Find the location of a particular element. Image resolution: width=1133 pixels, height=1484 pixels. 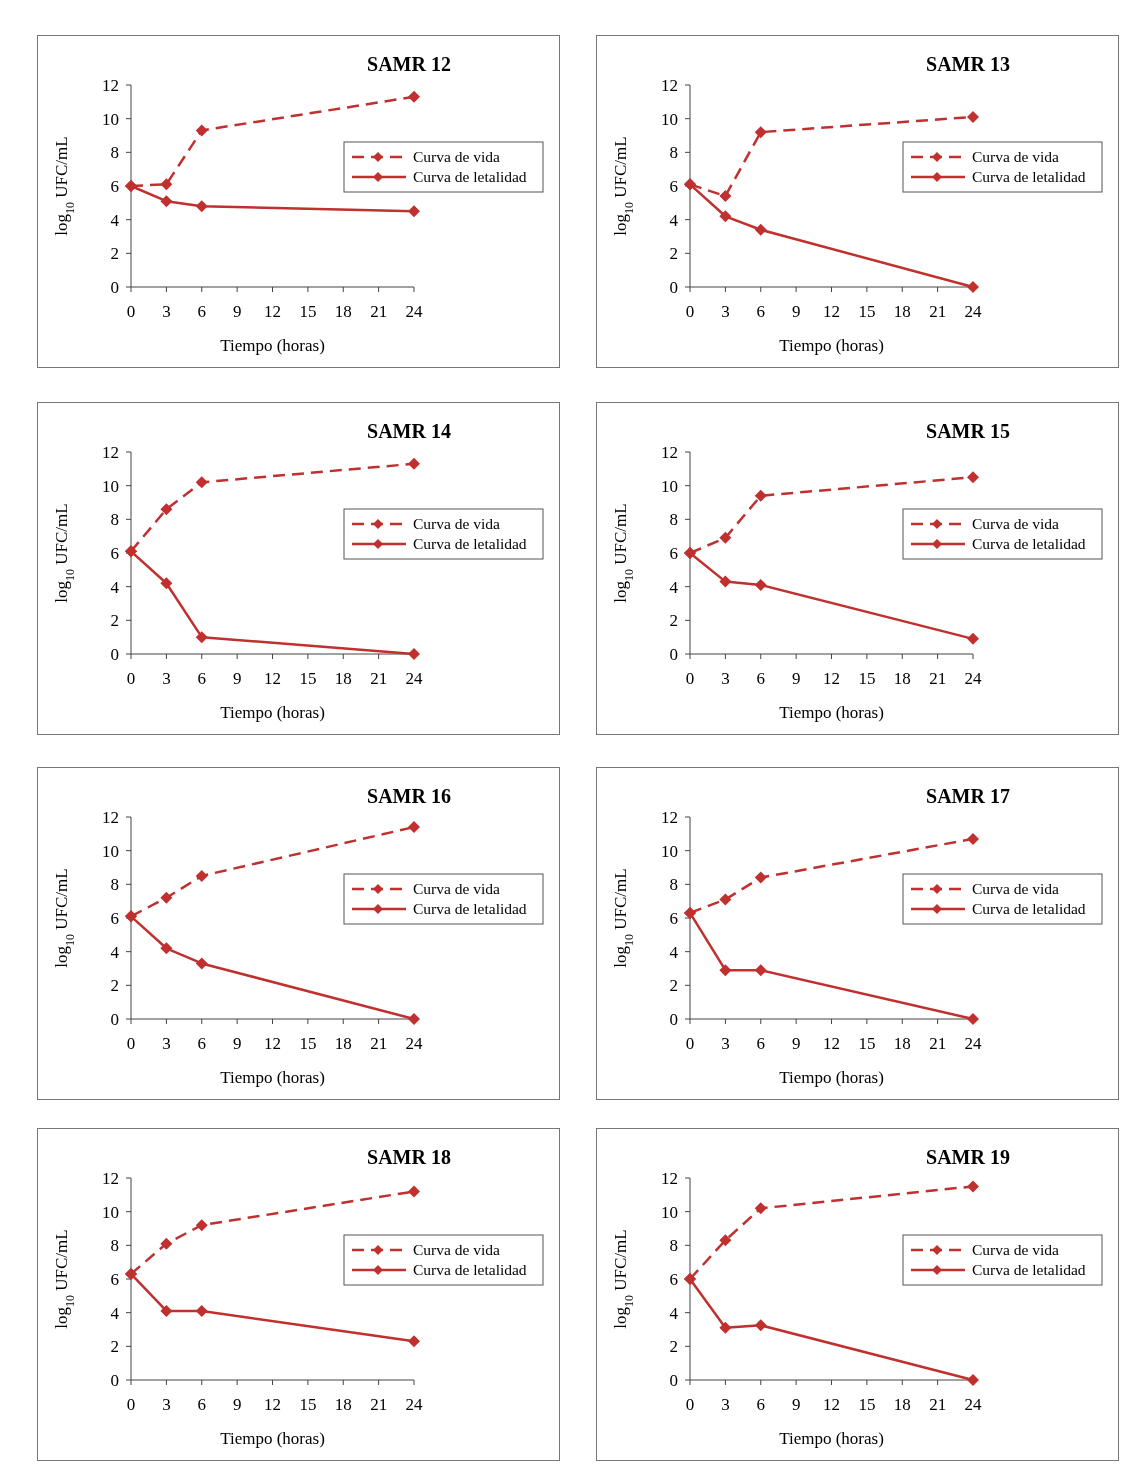

chart-title: SAMR 15 is located at coordinates (968, 431).